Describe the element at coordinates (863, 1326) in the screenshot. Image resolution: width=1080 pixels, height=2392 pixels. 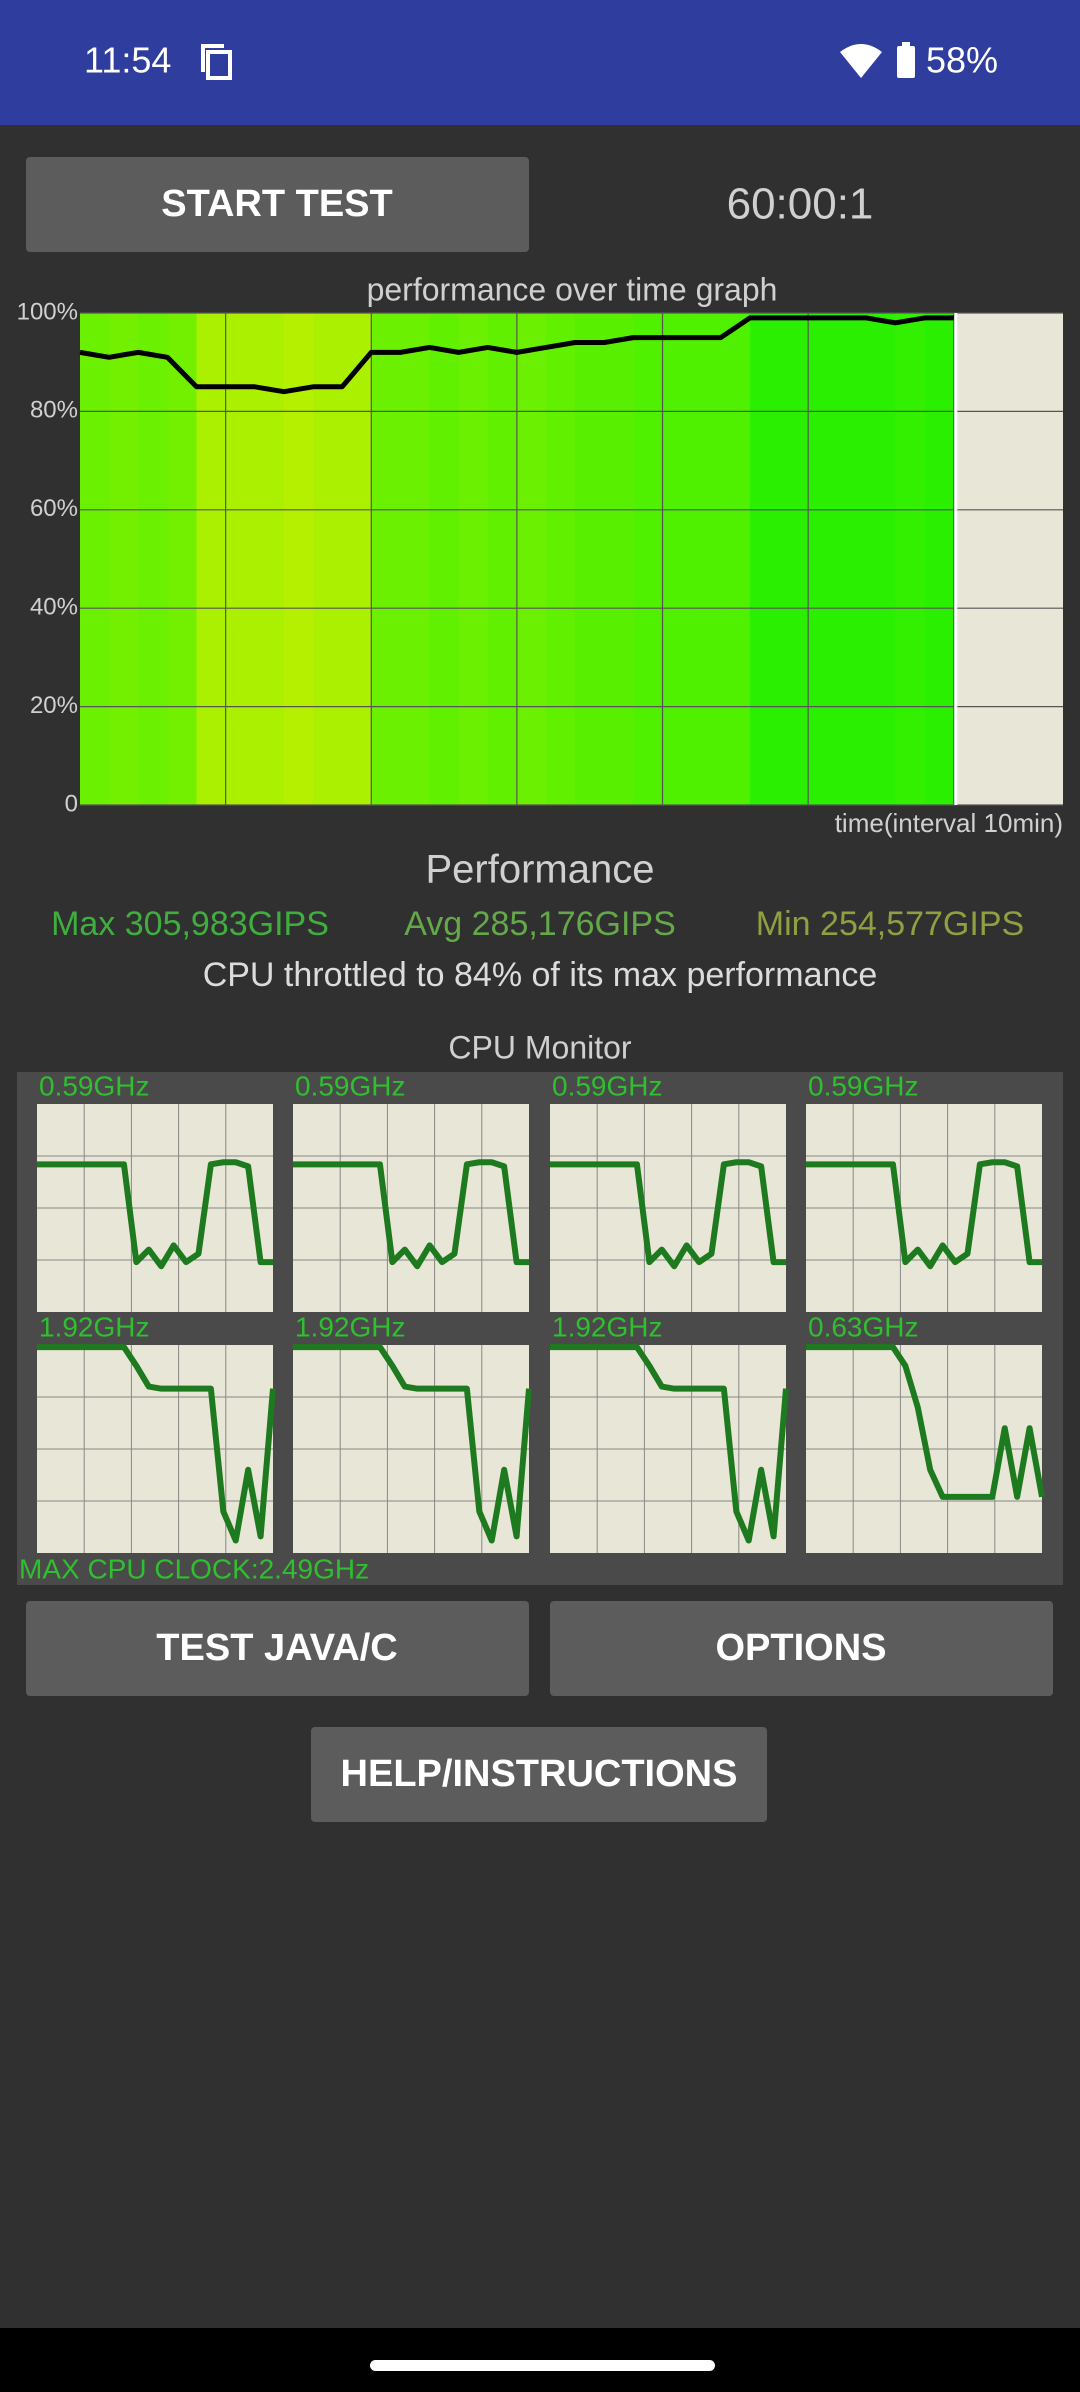
I see `core-frequency: 0.63GHz` at that location.